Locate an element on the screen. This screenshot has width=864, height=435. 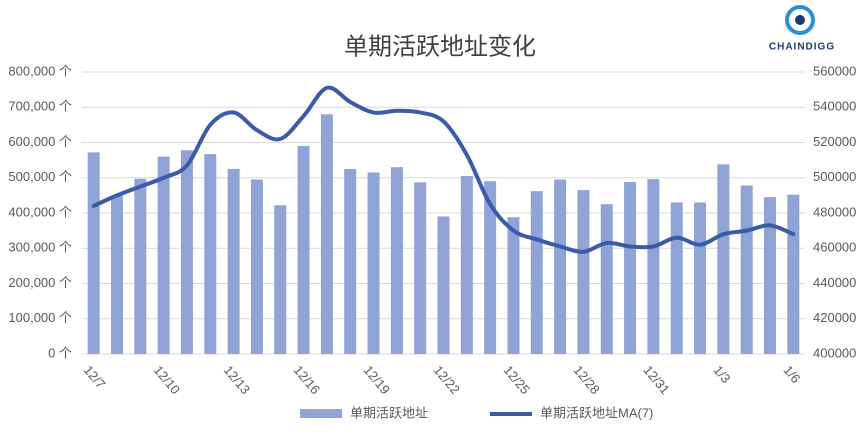
y-tick-label: 700,000 个 is located at coordinates (40, 106).